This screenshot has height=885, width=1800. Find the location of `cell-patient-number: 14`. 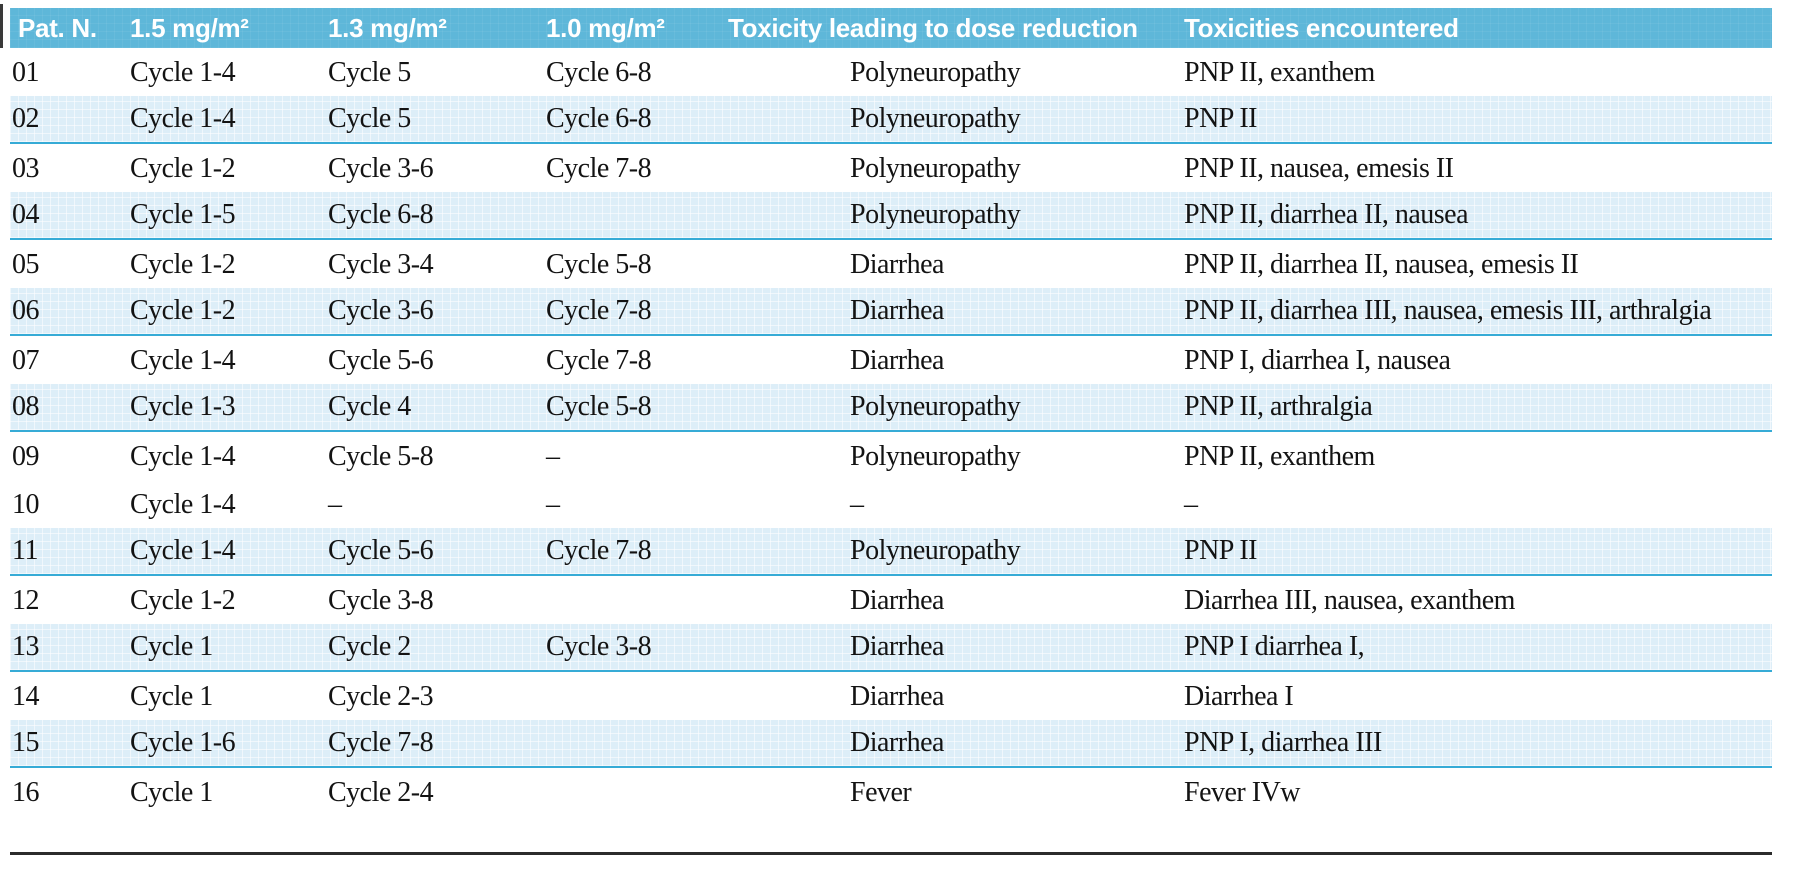

cell-patient-number: 14 is located at coordinates (26, 696).